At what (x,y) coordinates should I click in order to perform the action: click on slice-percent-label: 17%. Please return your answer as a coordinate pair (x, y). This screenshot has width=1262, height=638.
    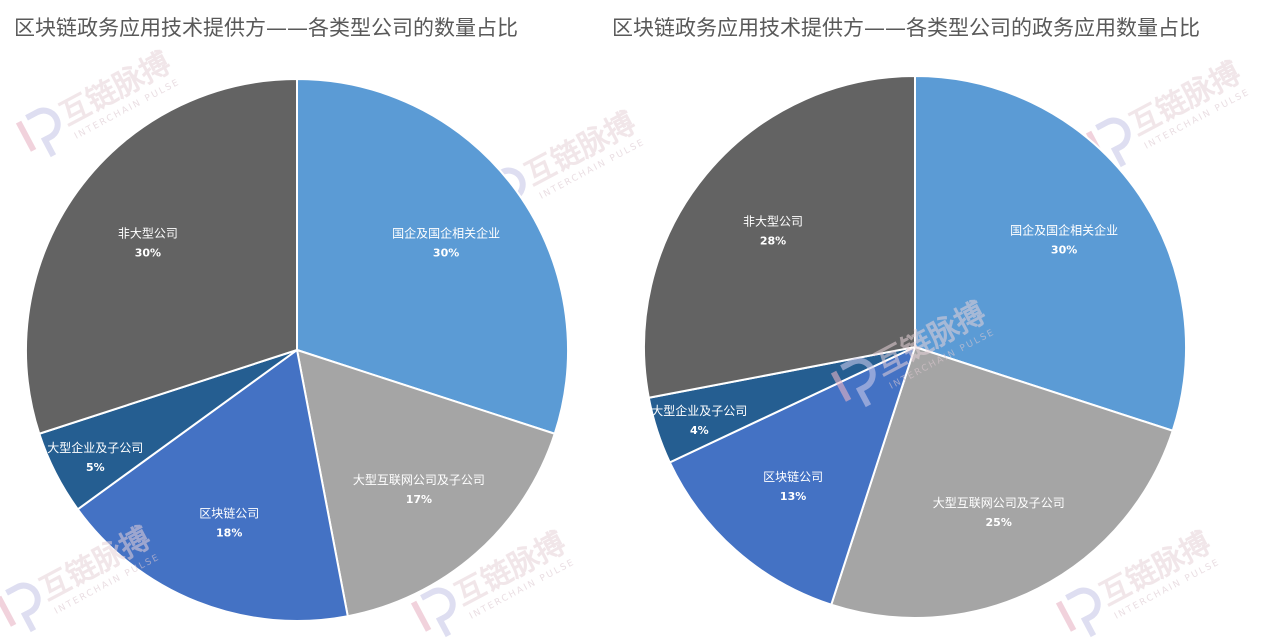
    Looking at the image, I should click on (419, 499).